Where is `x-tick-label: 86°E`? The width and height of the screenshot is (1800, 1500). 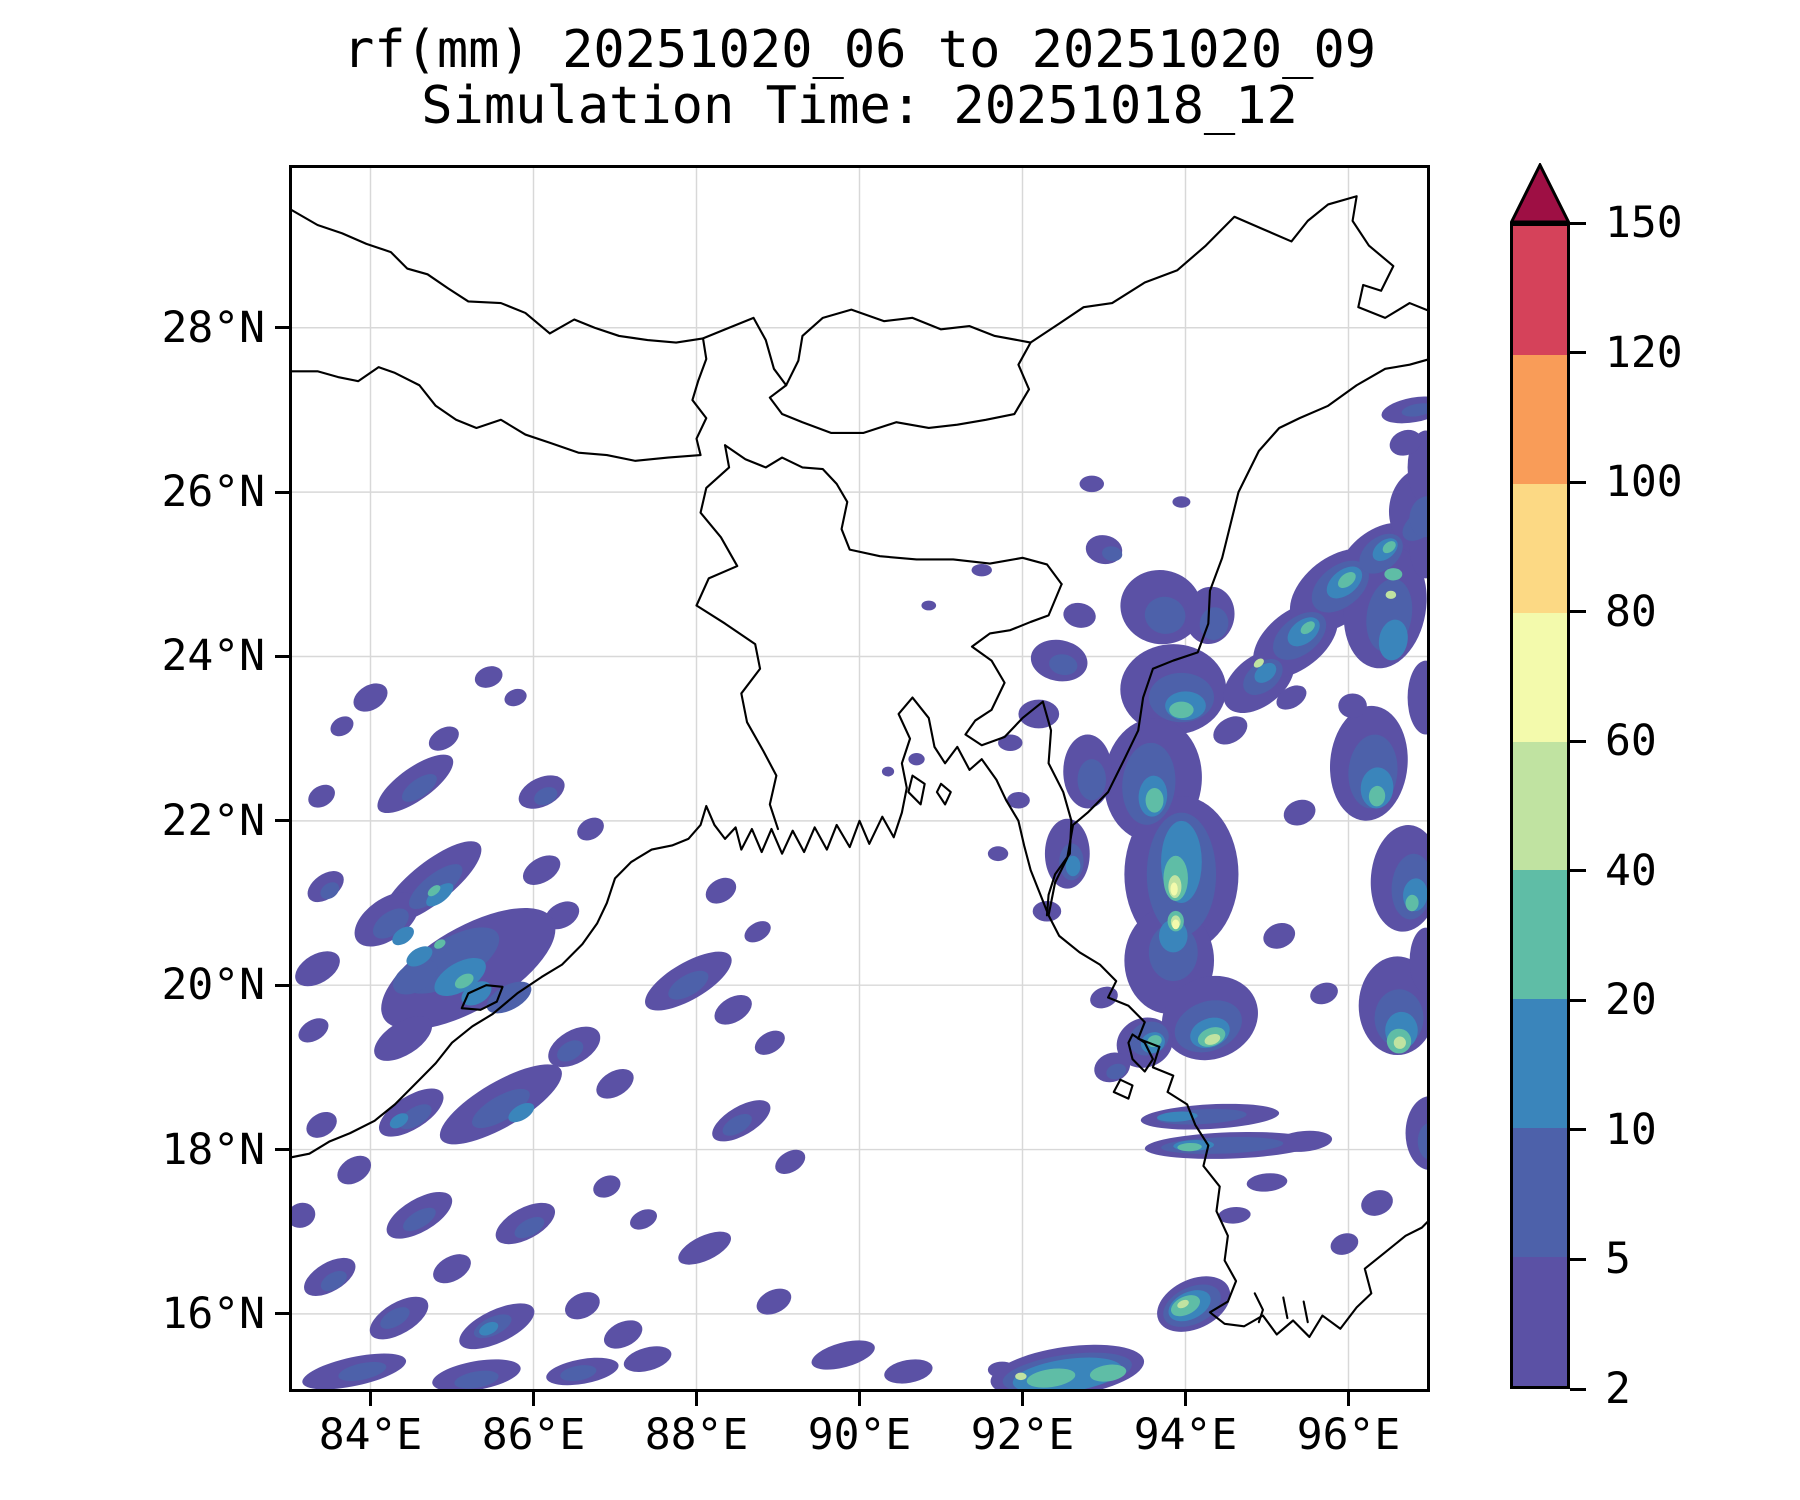 x-tick-label: 86°E is located at coordinates (533, 1435).